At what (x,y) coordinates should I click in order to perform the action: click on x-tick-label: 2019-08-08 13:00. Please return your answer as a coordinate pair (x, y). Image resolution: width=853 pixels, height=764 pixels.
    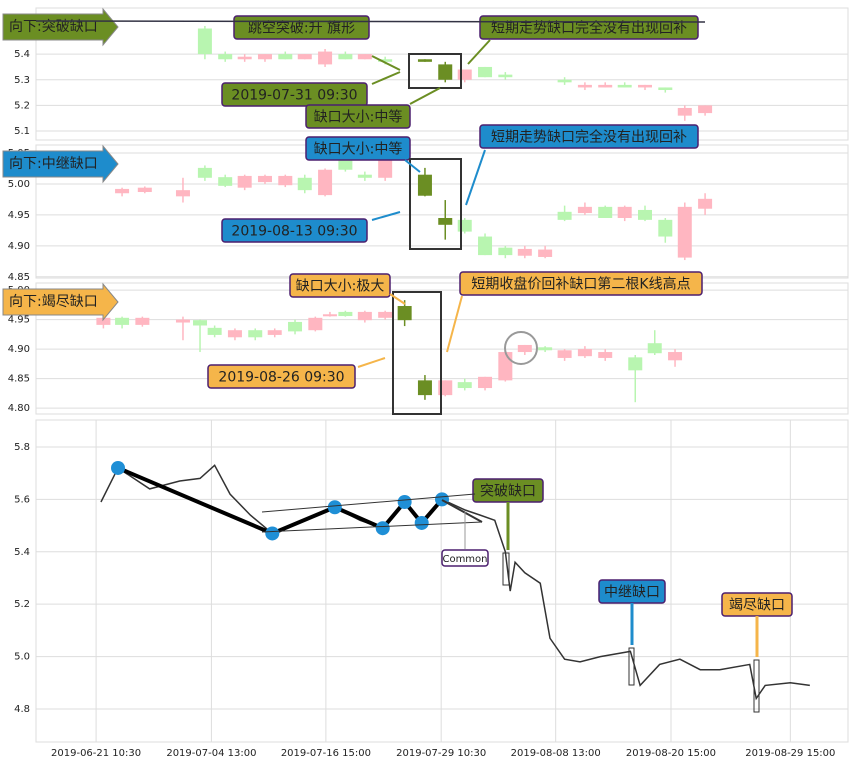
    Looking at the image, I should click on (556, 753).